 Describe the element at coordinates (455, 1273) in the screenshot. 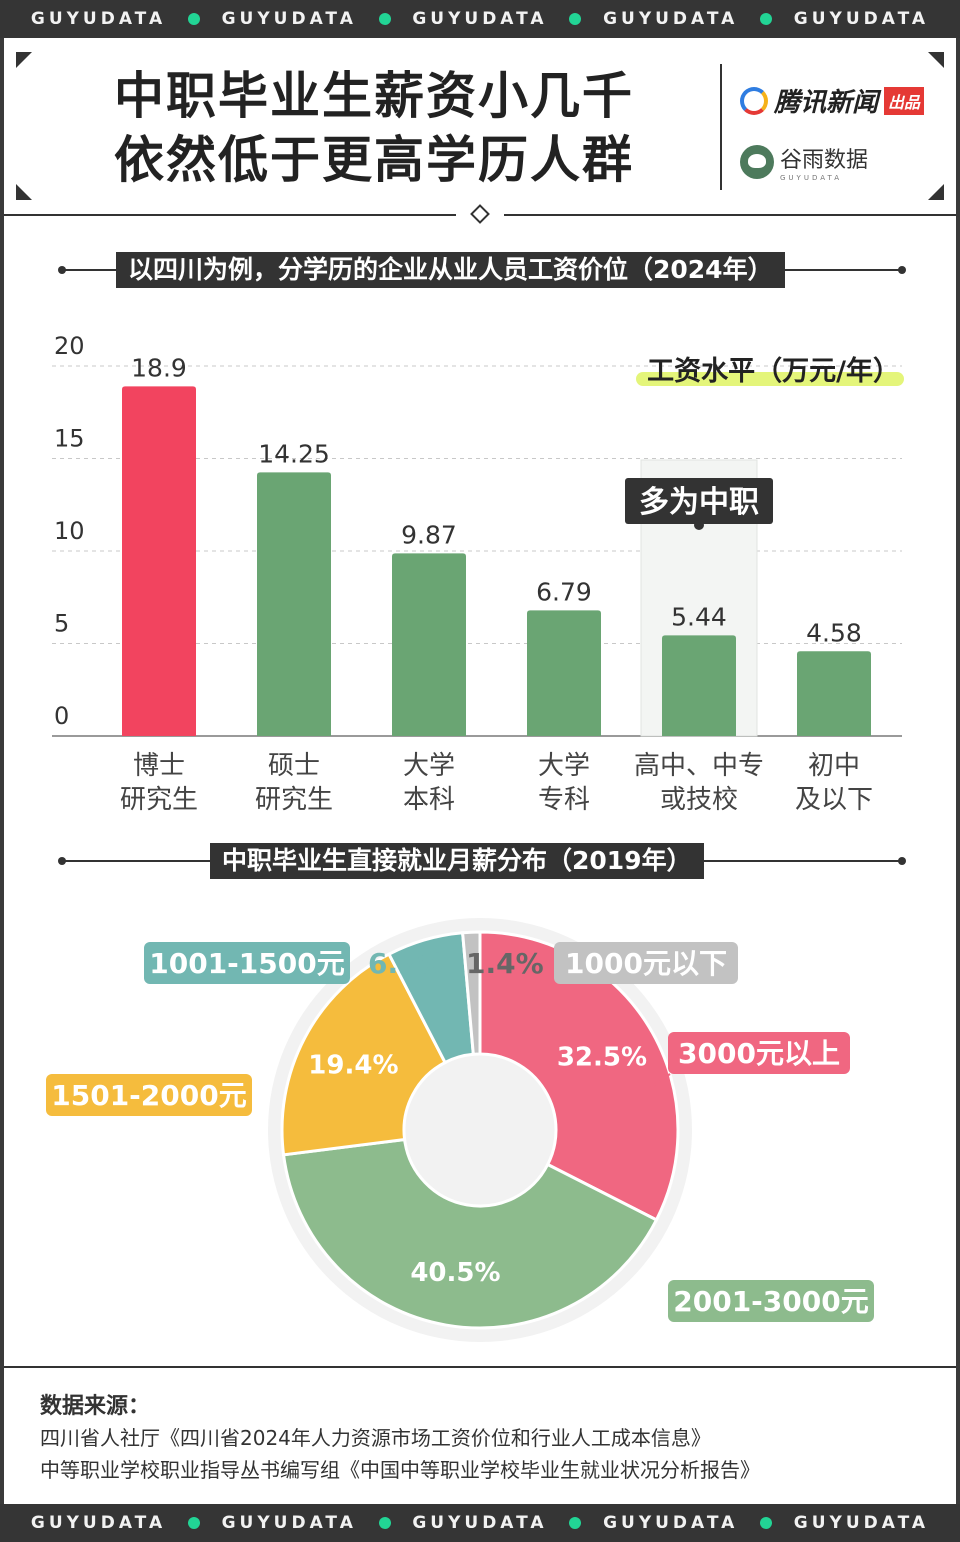

I see `slice-percent-label: 40.5%` at that location.